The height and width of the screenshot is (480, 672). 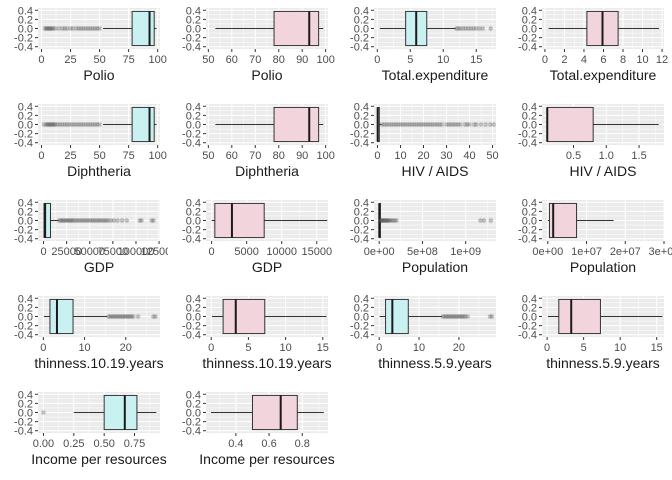 I want to click on x-axis-title: thinness.10.19.years, so click(x=266, y=363).